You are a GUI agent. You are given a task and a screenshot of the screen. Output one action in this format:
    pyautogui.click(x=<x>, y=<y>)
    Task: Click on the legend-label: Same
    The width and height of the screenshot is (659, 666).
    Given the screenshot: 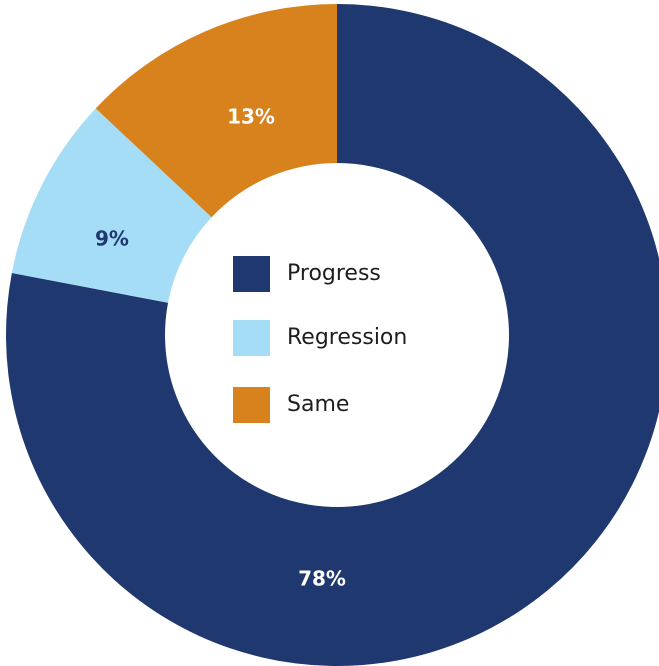 What is the action you would take?
    pyautogui.click(x=318, y=404)
    